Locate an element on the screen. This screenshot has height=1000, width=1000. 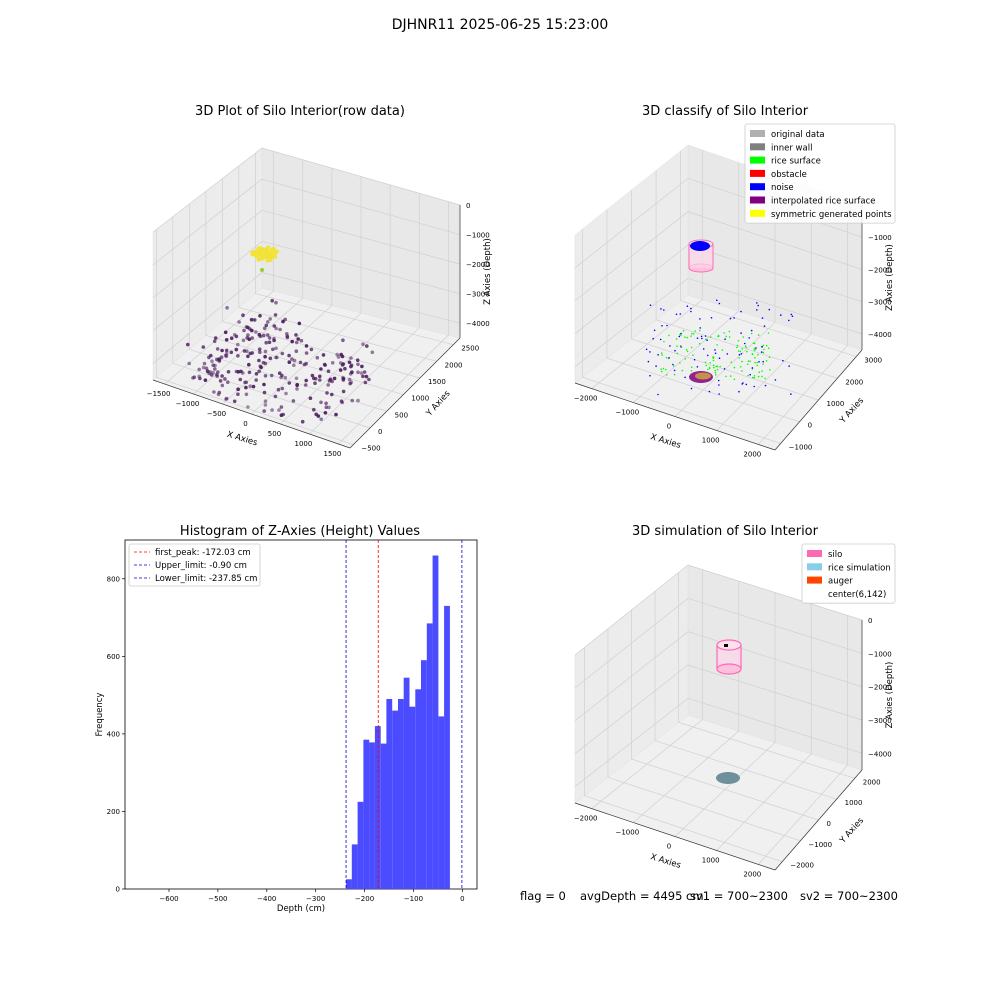
classify-xgrid is located at coordinates (725, 296).